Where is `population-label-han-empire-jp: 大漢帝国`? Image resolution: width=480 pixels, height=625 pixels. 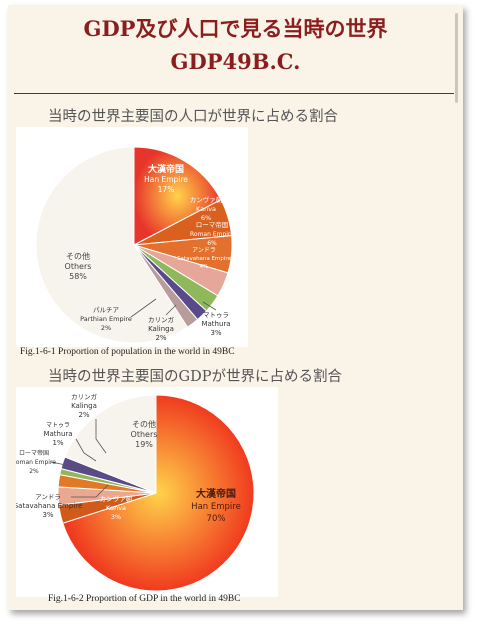
population-label-han-empire-jp: 大漢帝国 is located at coordinates (166, 169).